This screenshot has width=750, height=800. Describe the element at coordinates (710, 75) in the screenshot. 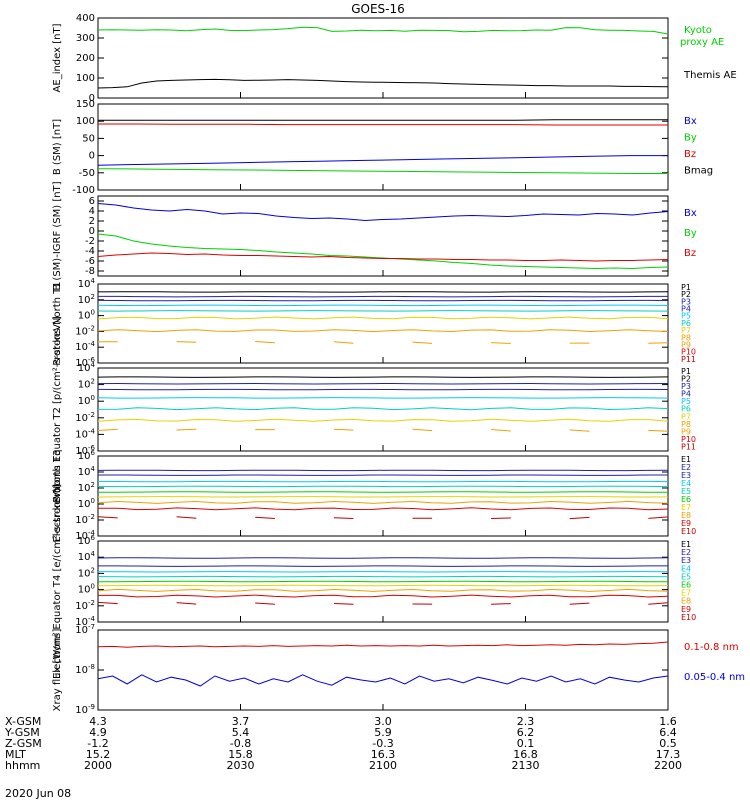

I see `legend-entry: Themis AE` at that location.